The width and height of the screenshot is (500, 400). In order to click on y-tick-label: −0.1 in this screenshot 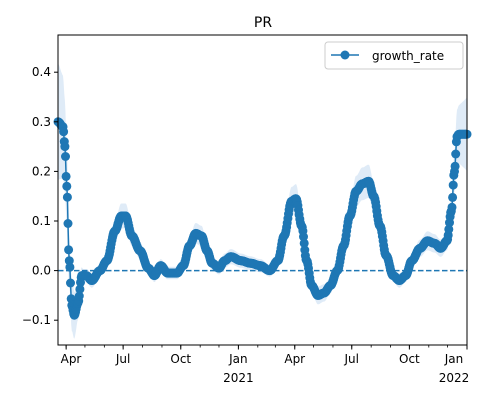, I will do `click(36, 320)`.